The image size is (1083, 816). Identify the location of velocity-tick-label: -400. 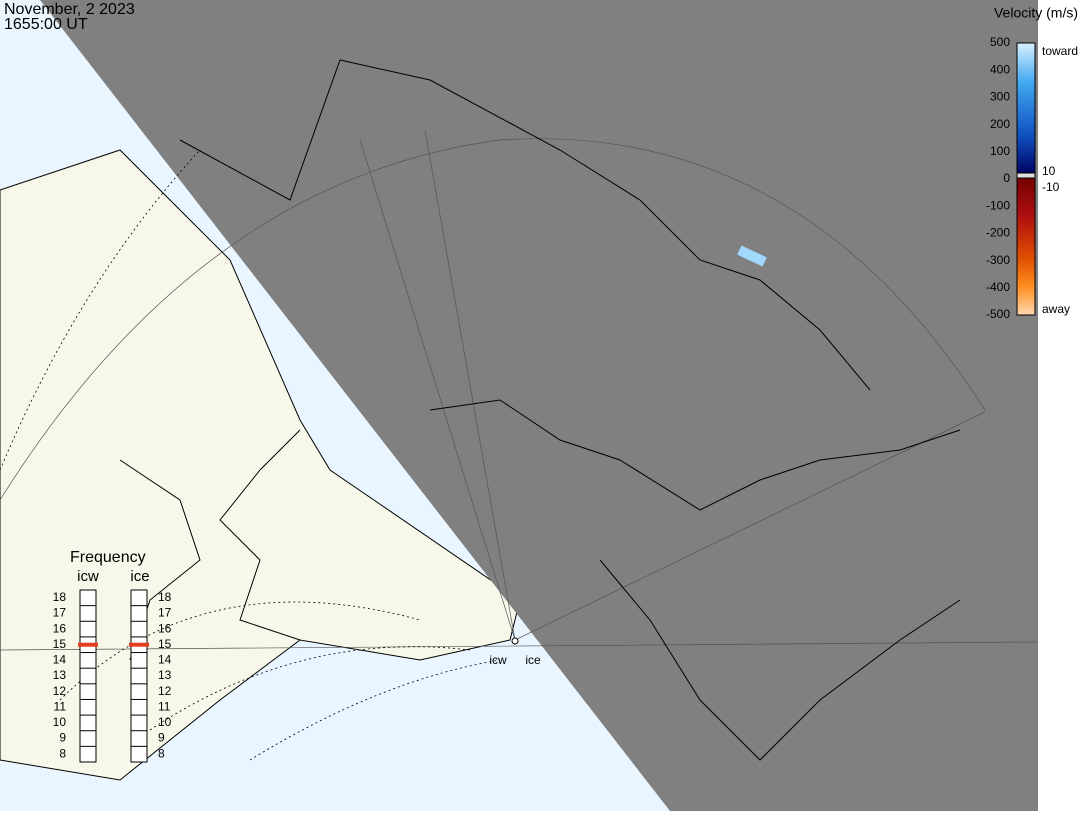
(998, 287).